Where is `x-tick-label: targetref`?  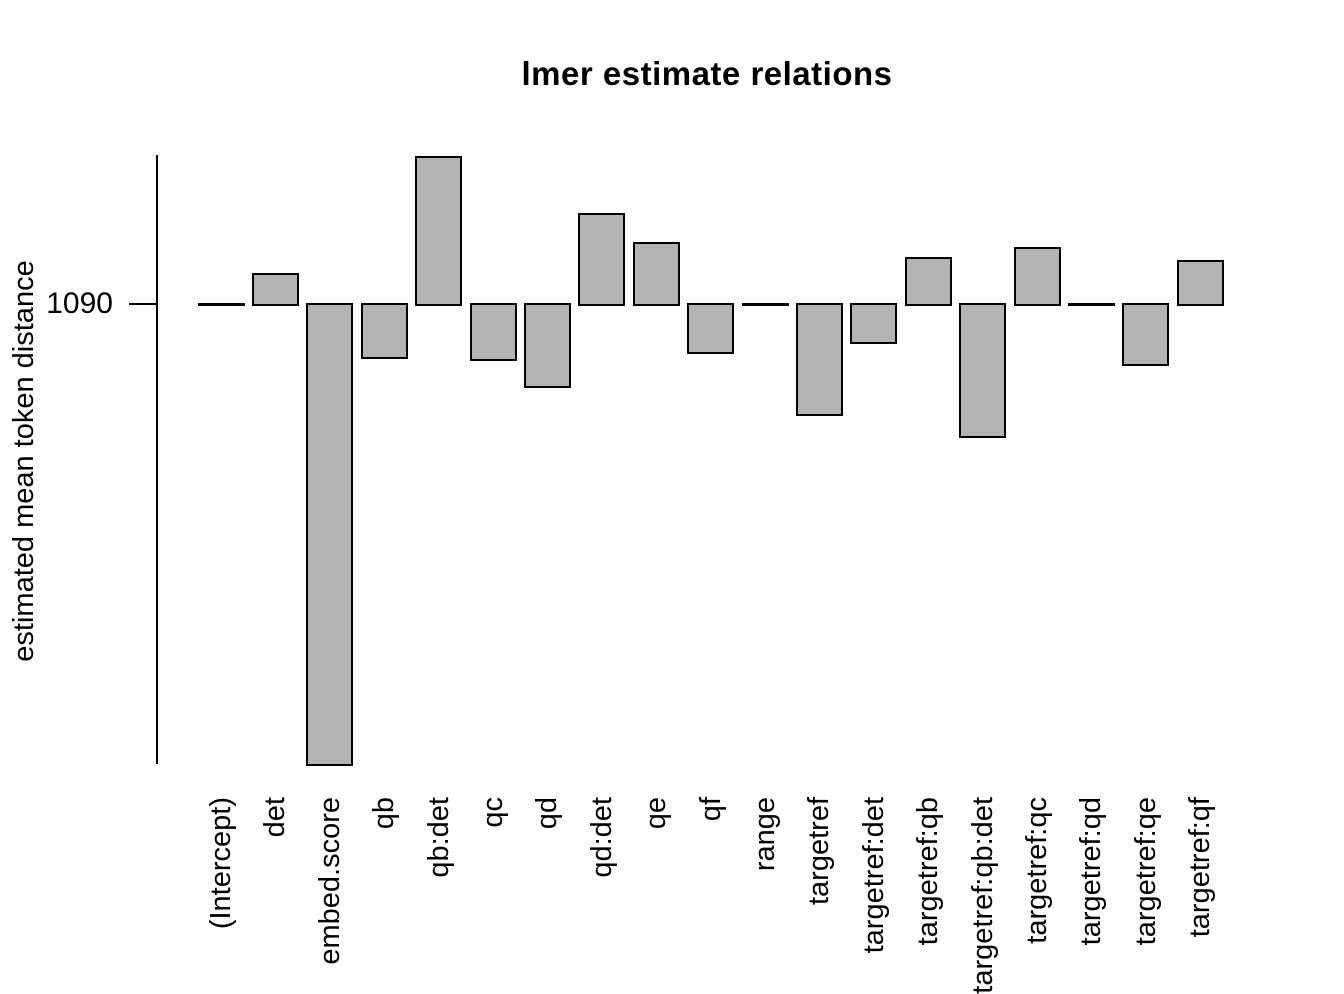 x-tick-label: targetref is located at coordinates (819, 851).